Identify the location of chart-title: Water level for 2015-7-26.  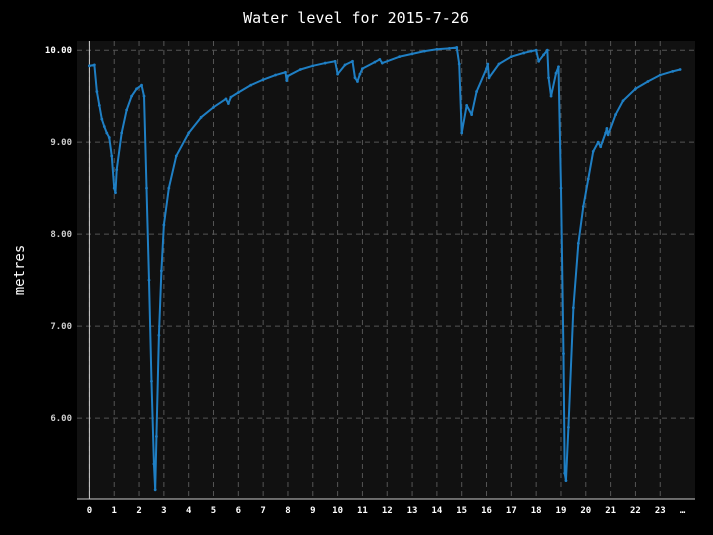
(356, 18).